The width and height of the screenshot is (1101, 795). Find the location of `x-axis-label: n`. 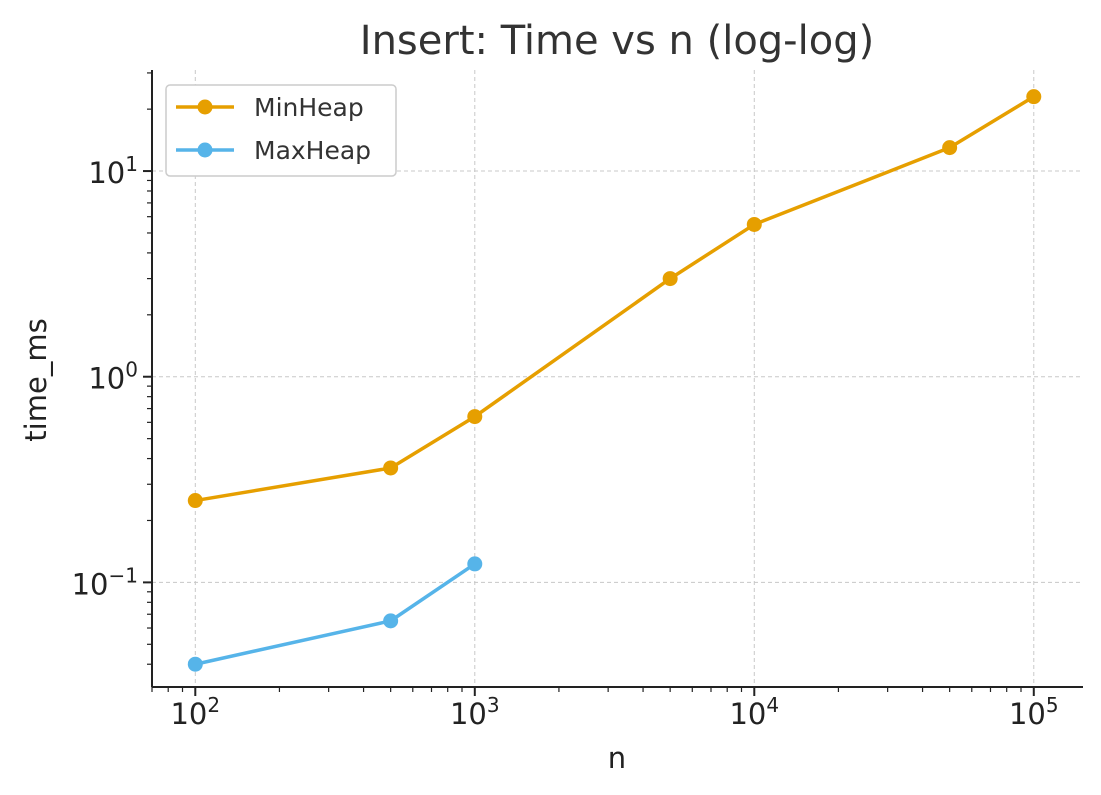

x-axis-label: n is located at coordinates (617, 758).